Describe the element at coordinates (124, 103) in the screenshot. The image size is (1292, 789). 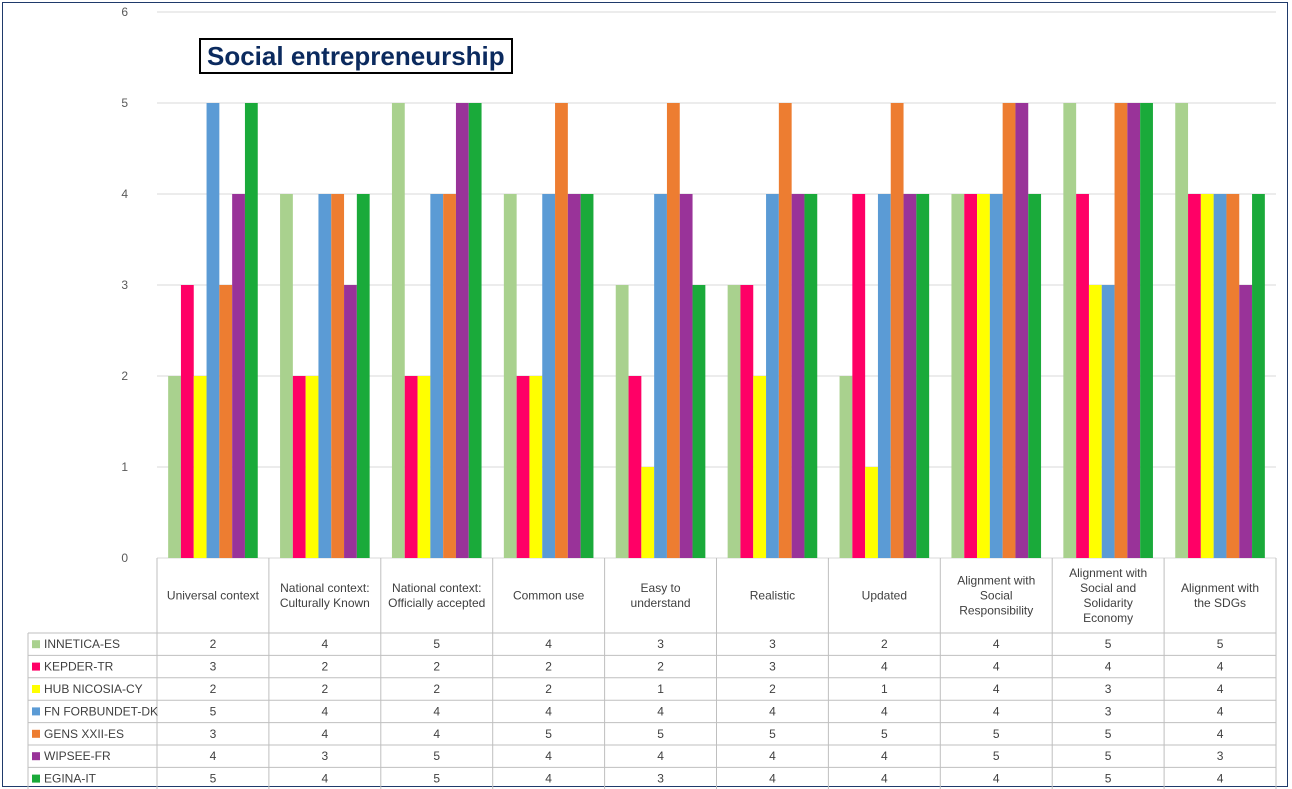
I see `y-tick-label: 5` at that location.